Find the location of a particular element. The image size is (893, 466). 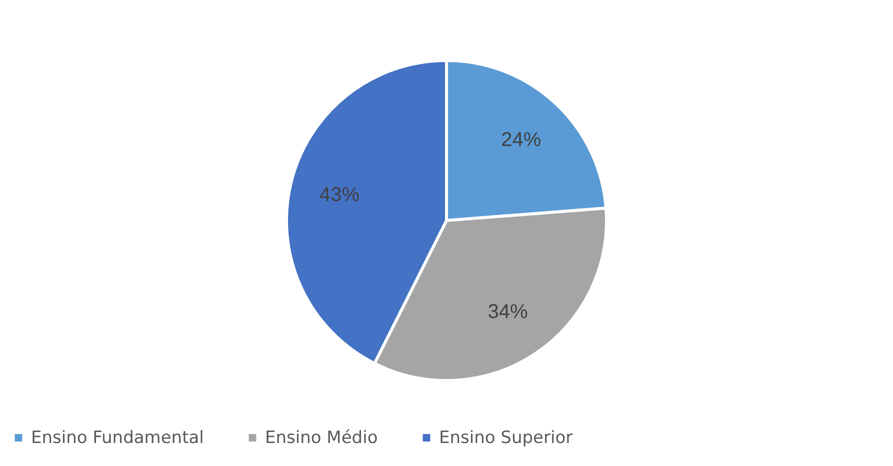

legend-label: Ensino Médio is located at coordinates (321, 438).